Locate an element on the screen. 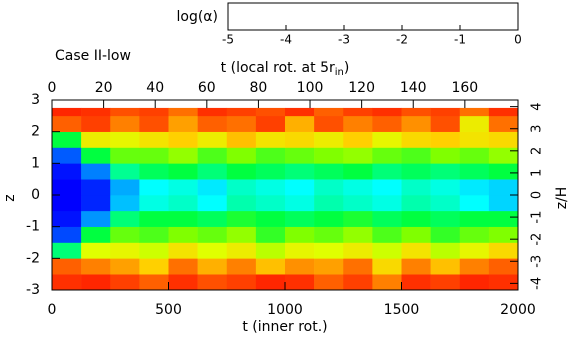  x-tick-label: 0 is located at coordinates (52, 310).